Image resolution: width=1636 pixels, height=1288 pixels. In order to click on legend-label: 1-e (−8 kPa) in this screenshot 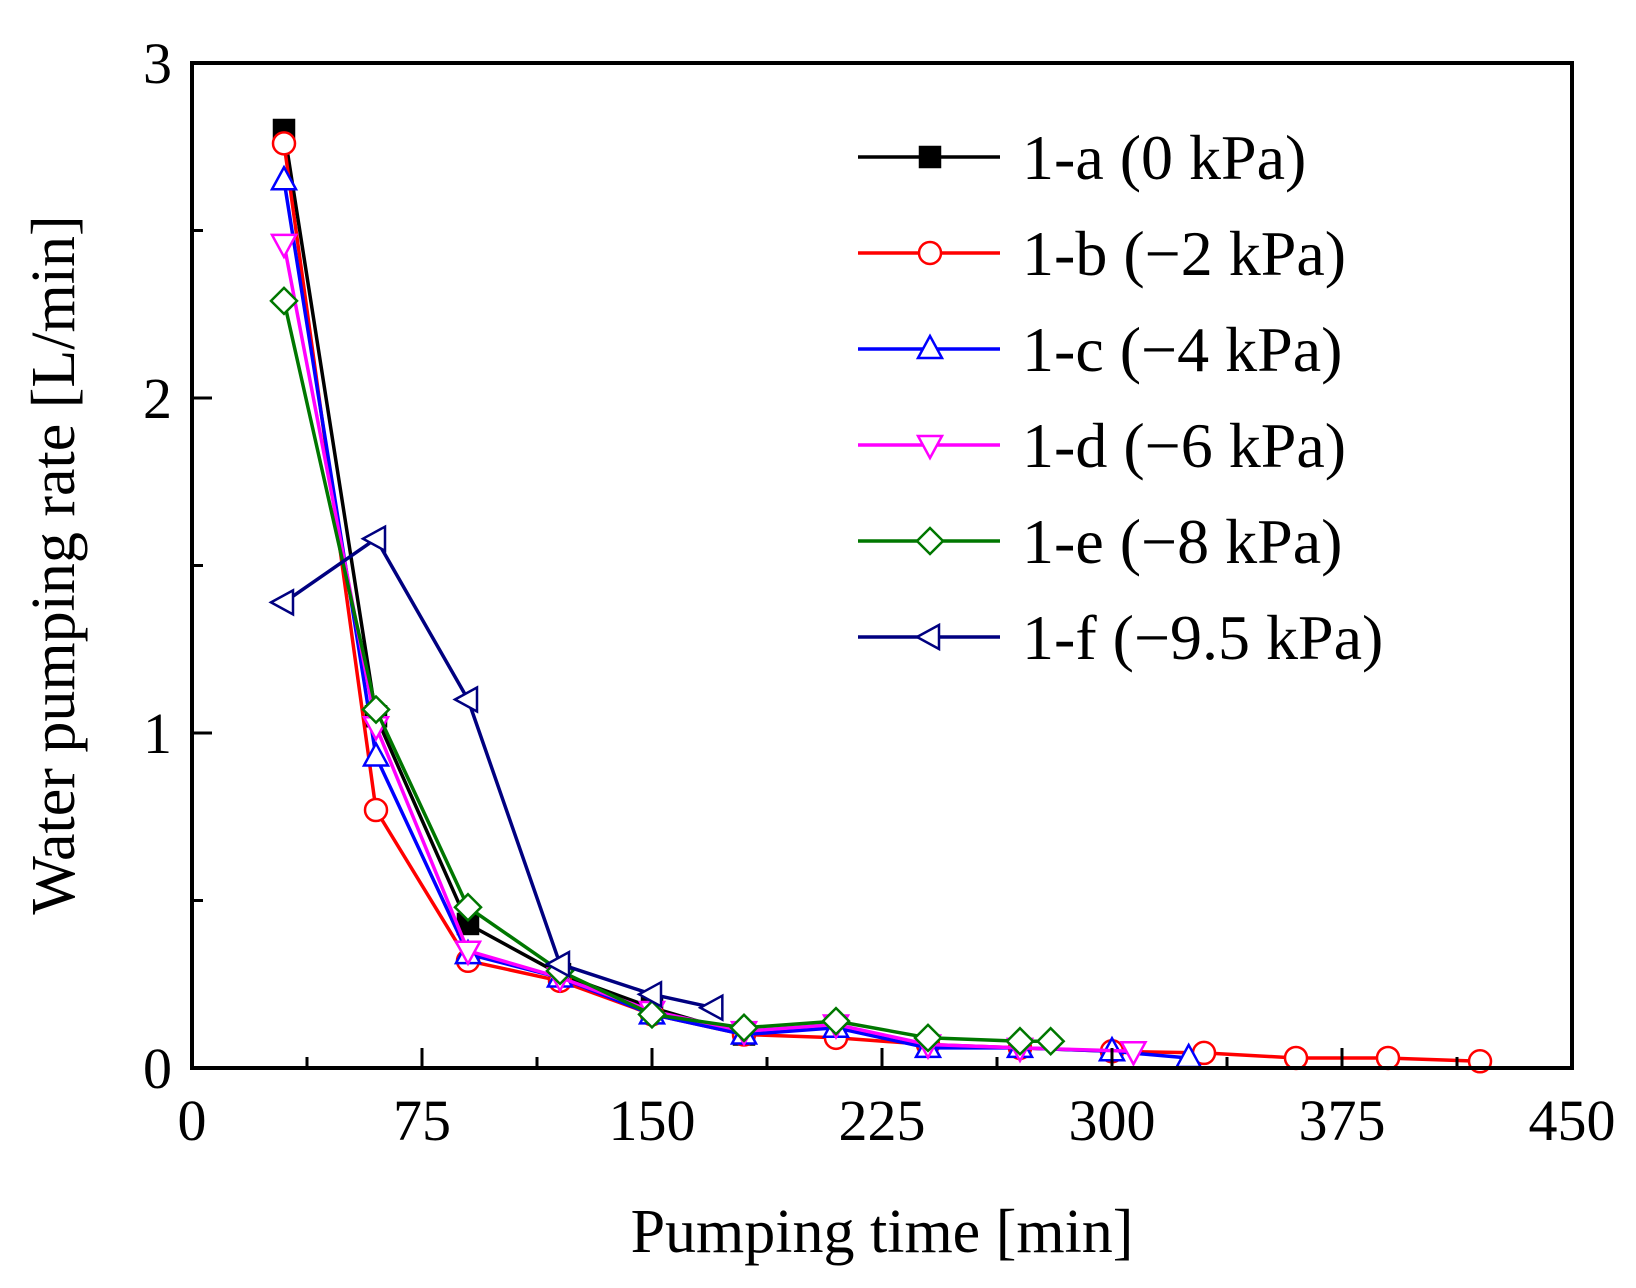, I will do `click(1182, 541)`.